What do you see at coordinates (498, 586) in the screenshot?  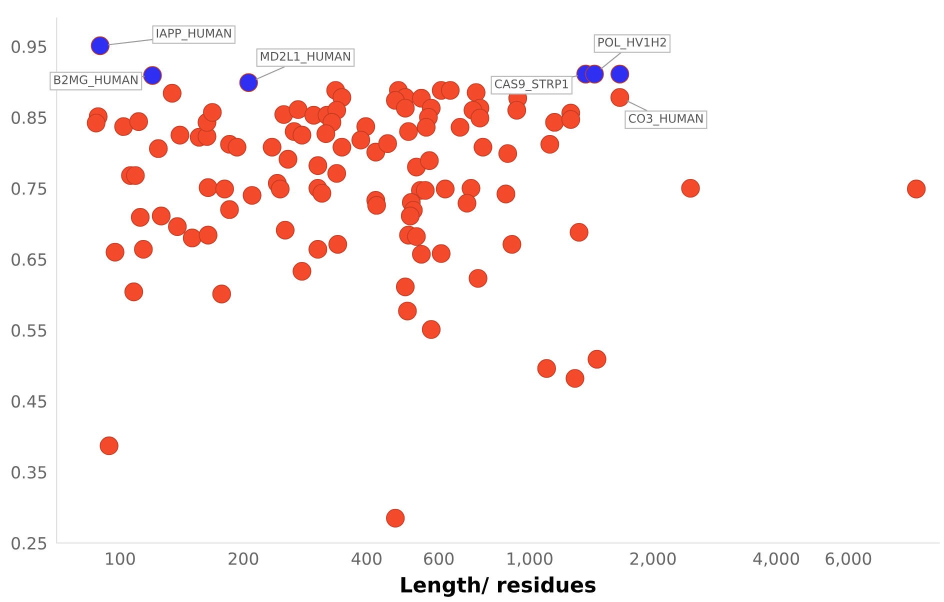 I see `x-axis-title: Length/ residues` at bounding box center [498, 586].